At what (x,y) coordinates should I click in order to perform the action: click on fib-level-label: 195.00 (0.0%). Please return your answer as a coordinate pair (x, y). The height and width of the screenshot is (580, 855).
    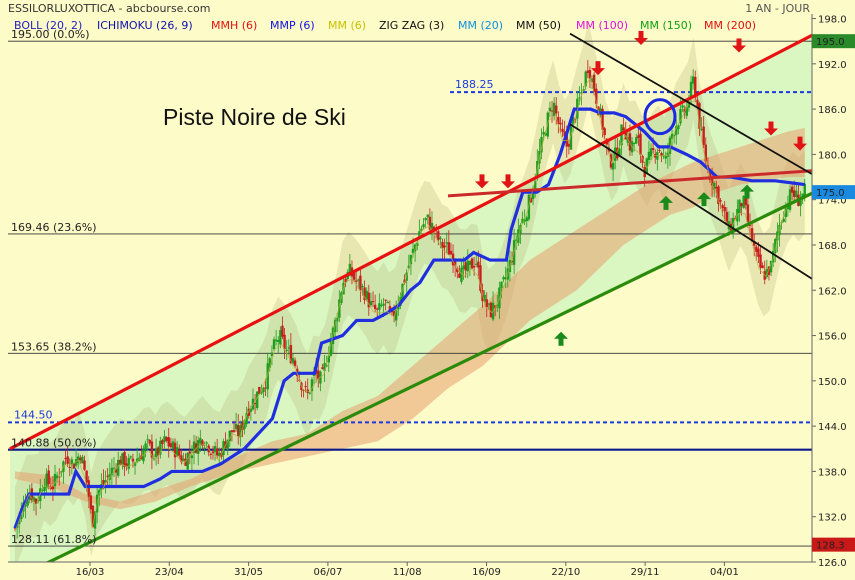
    Looking at the image, I should click on (50, 34).